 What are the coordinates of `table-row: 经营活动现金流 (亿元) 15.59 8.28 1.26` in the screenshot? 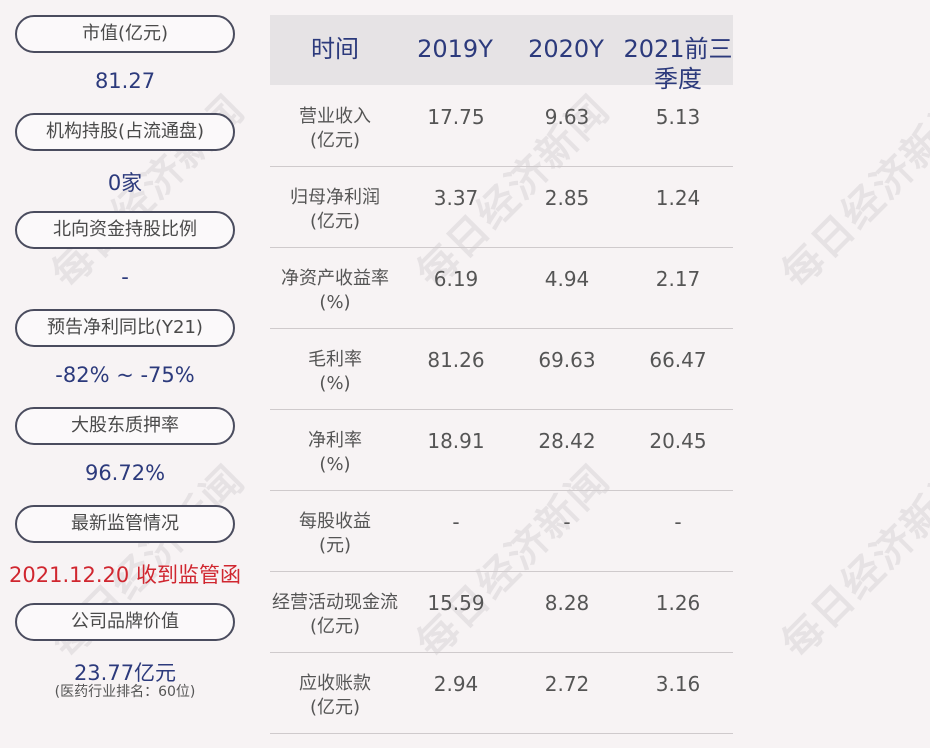 It's located at (501, 612).